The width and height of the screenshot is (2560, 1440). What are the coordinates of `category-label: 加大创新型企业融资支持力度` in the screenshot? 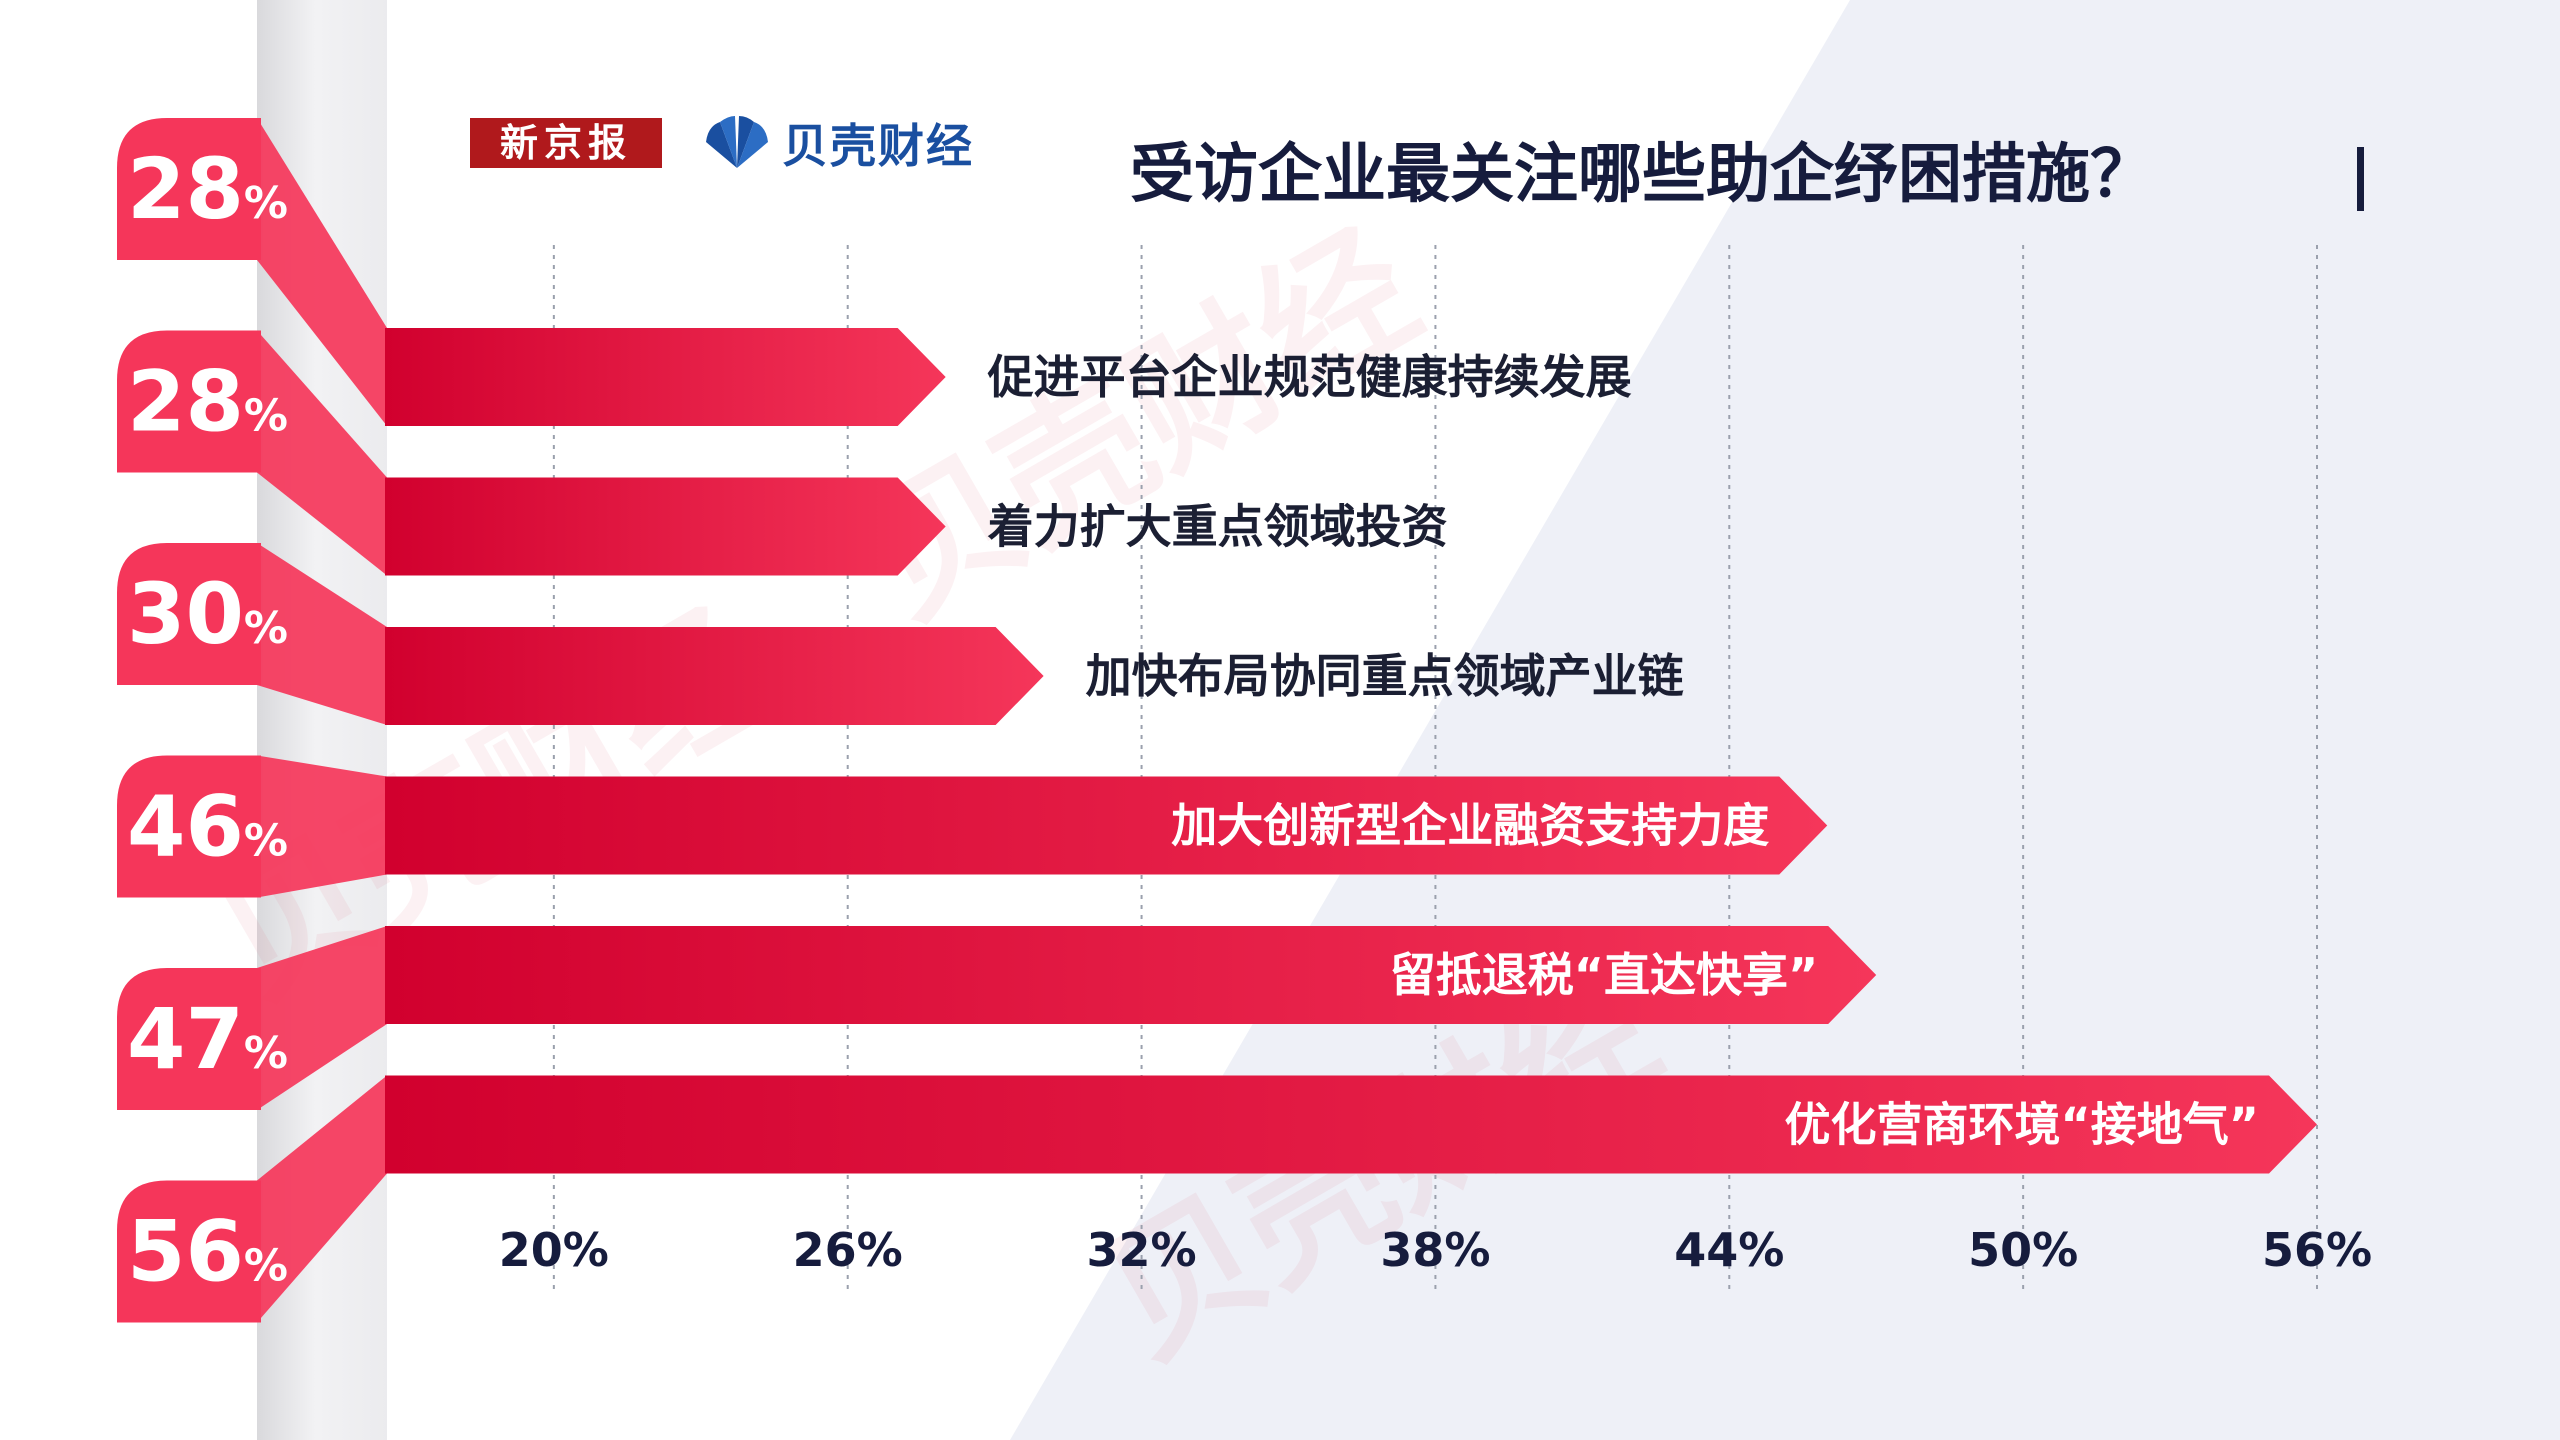 It's located at (1470, 826).